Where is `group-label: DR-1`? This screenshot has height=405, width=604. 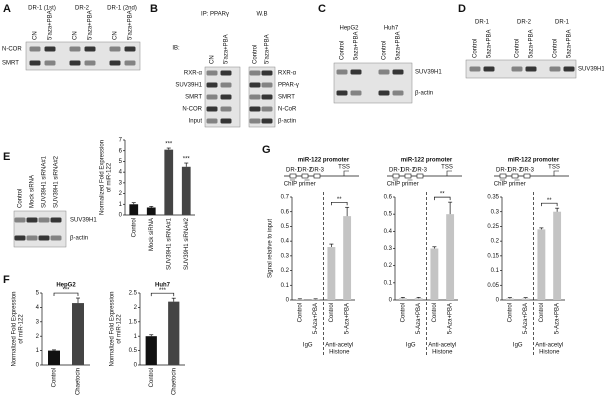
group-label: DR-1 is located at coordinates (562, 23).